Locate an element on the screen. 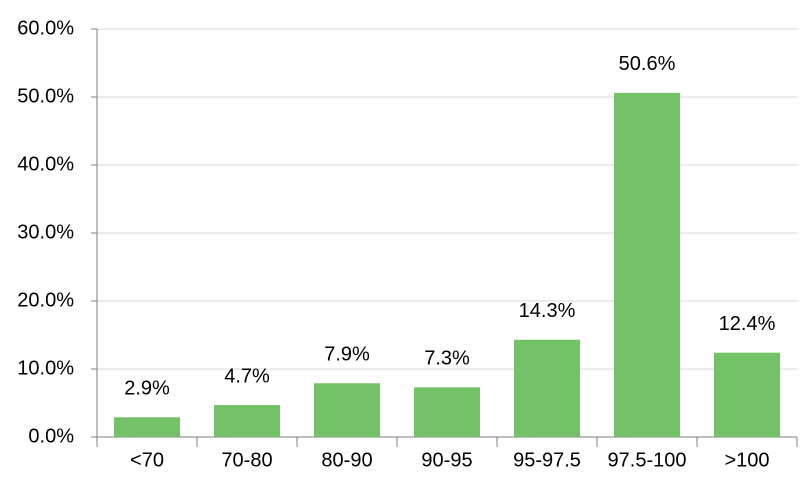 This screenshot has width=800, height=482. x-tick-label: 80-90 is located at coordinates (346, 460).